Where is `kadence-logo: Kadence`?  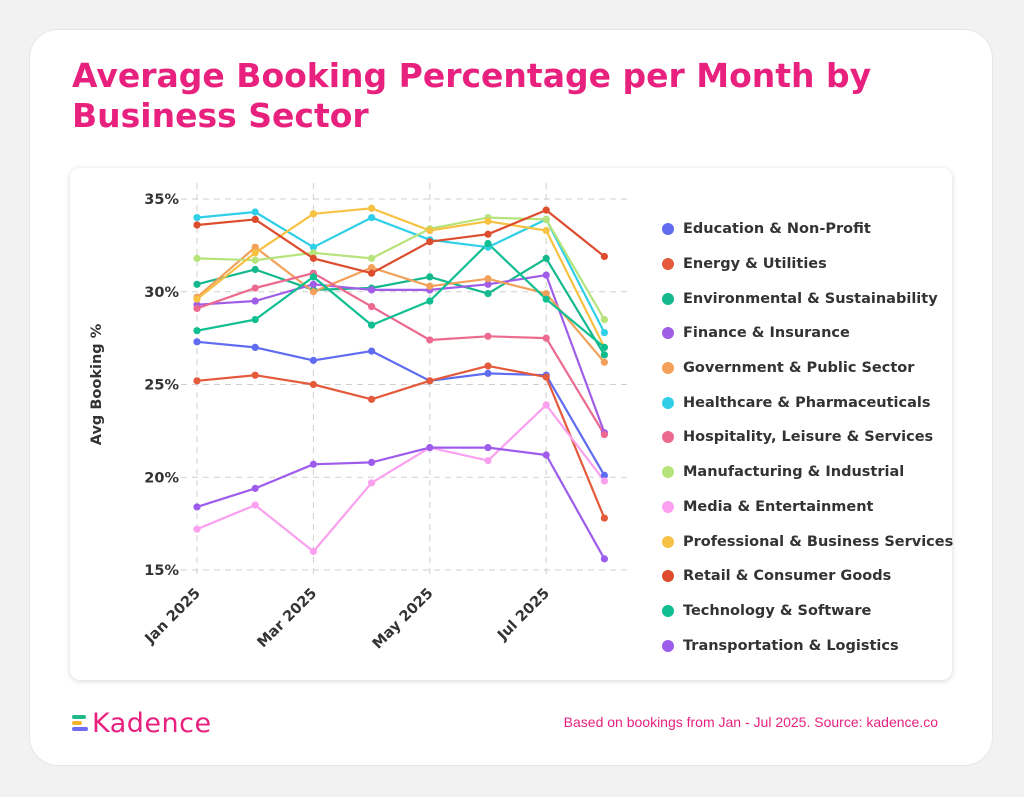
kadence-logo: Kadence is located at coordinates (142, 723).